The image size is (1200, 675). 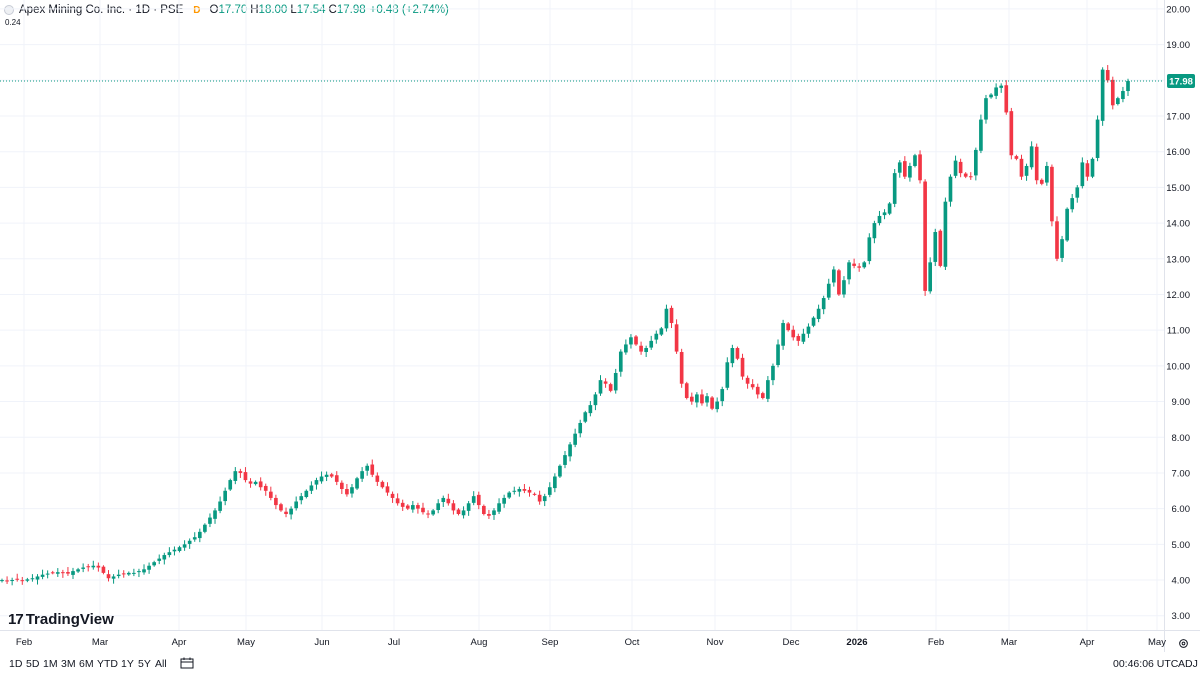 I want to click on range-button-5d: 5D, so click(x=33, y=664).